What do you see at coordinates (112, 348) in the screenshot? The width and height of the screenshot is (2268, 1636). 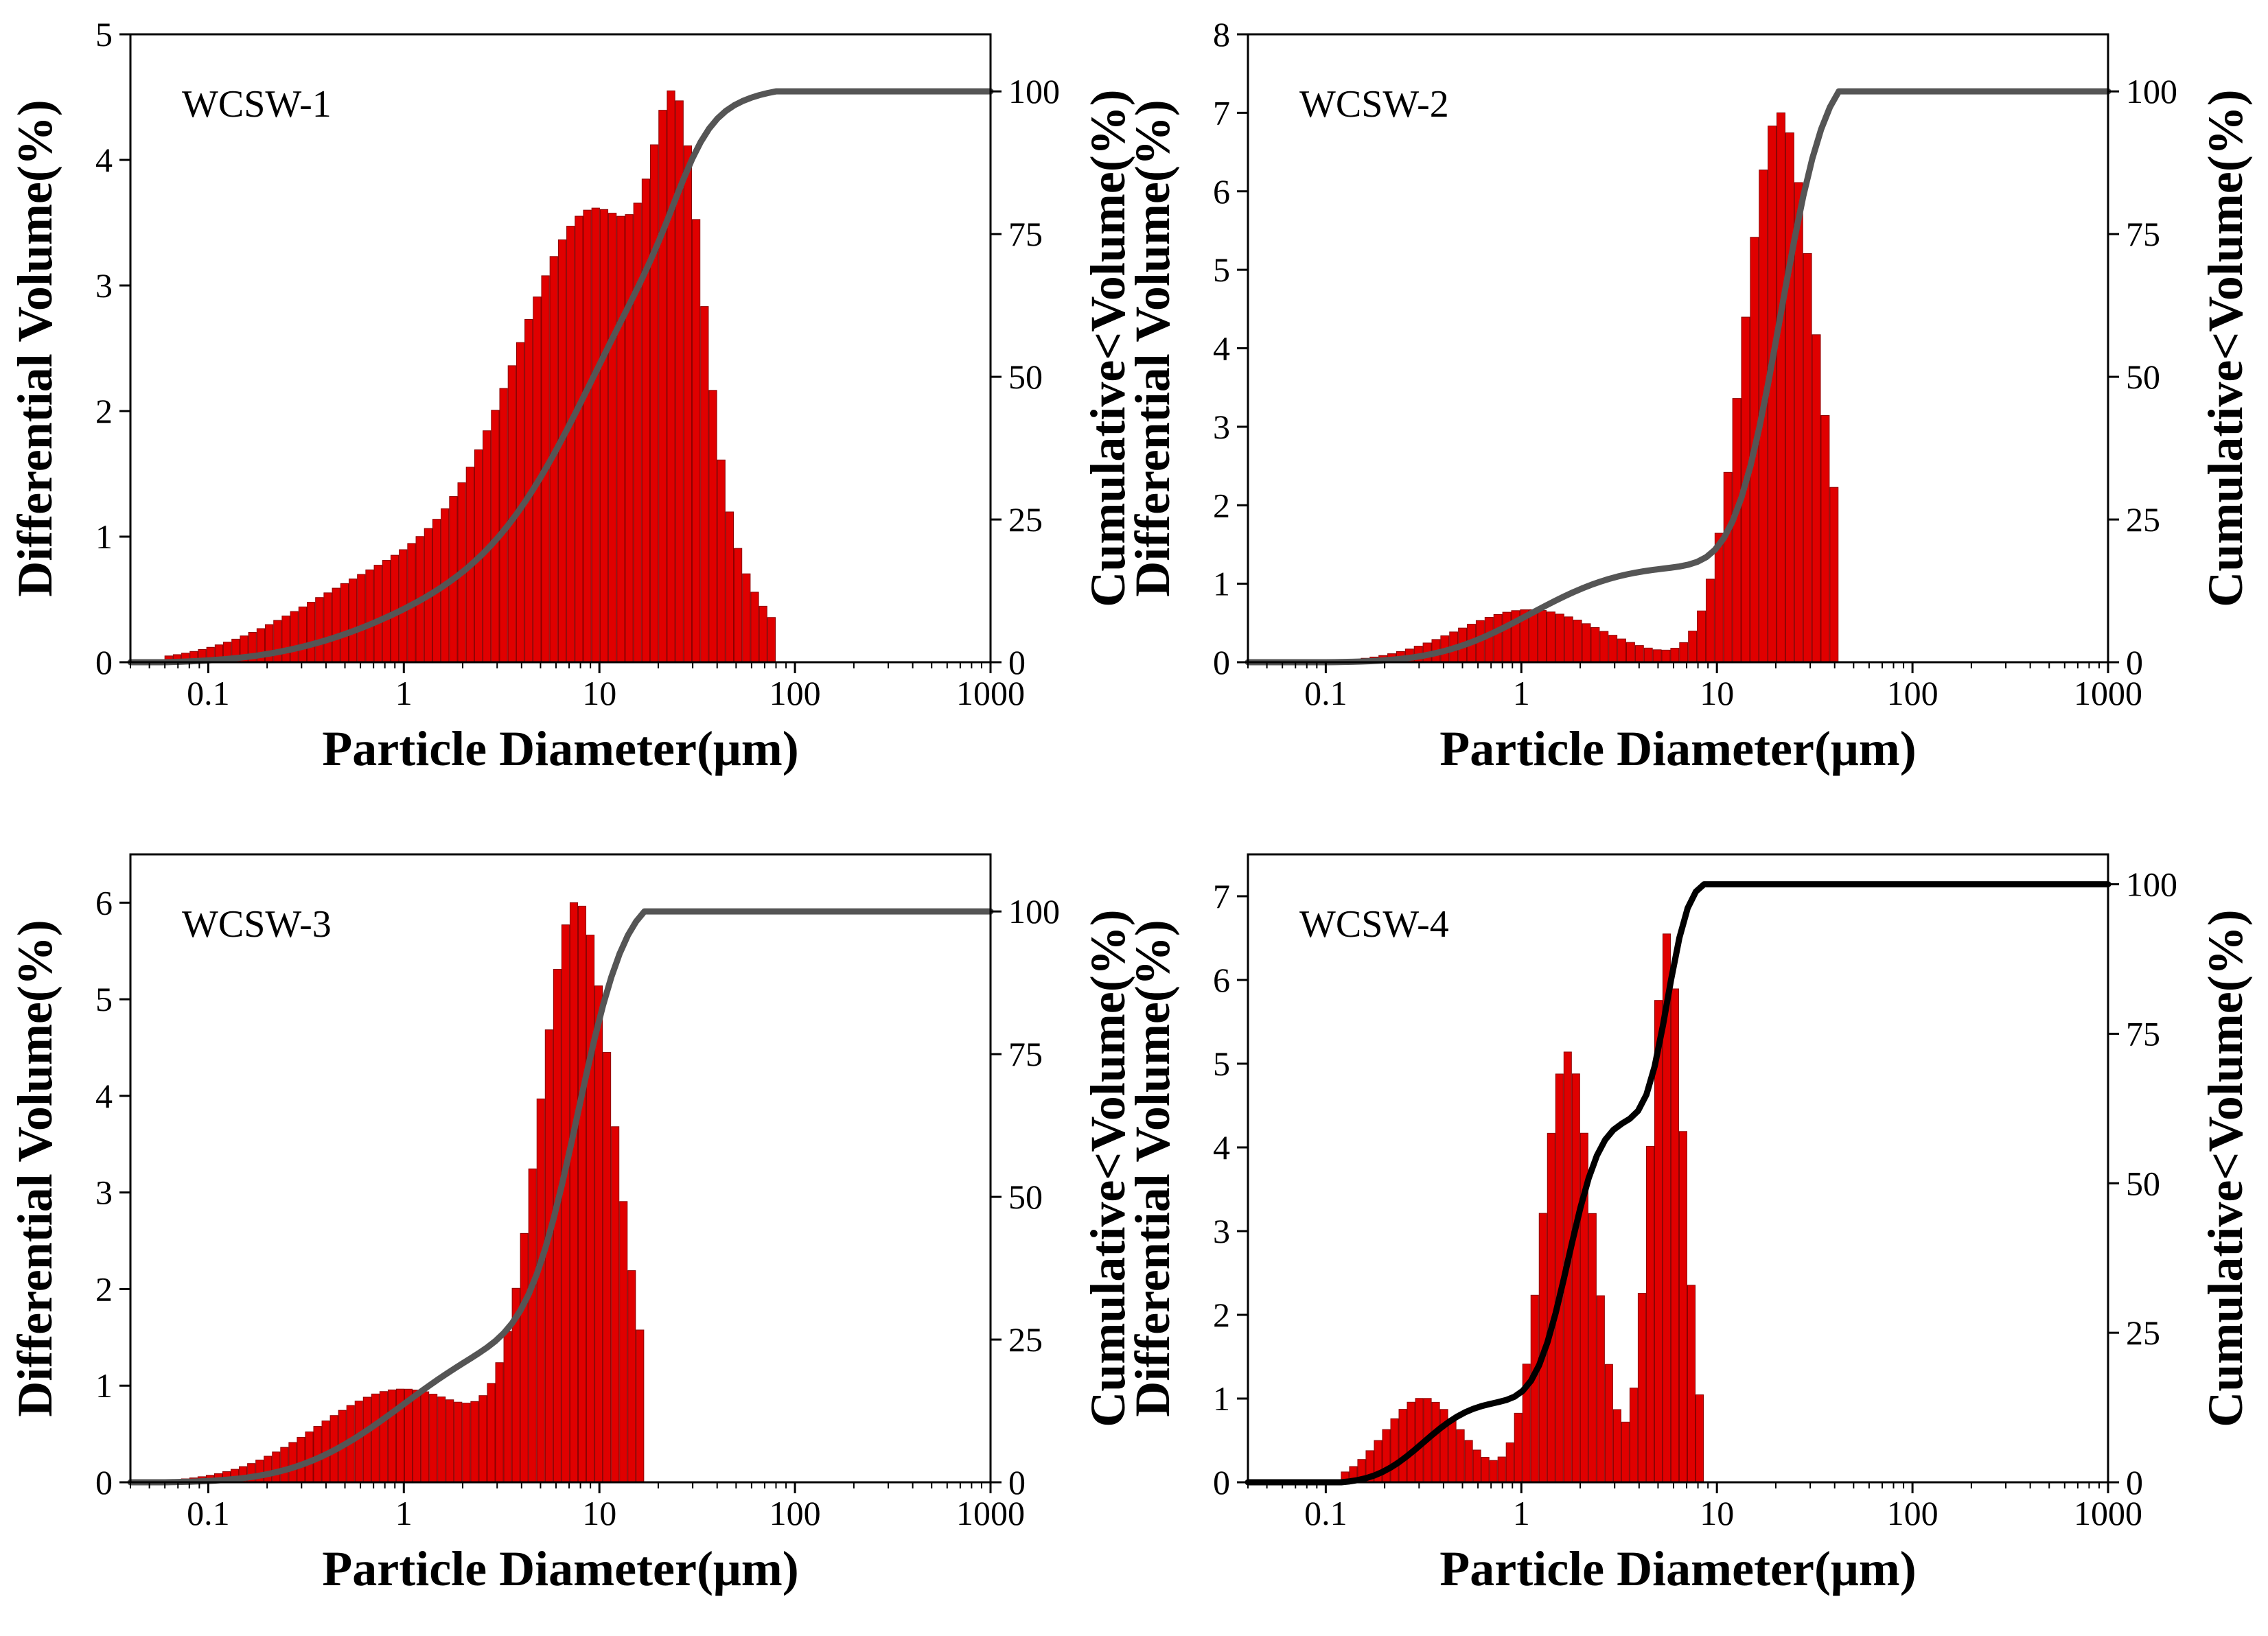 I see `y-axis-left: 0 1 2 3 4 5` at bounding box center [112, 348].